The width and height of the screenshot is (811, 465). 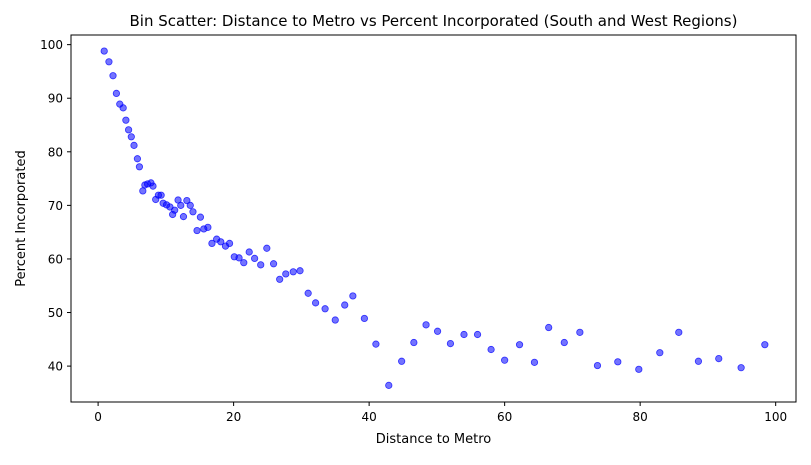 I want to click on x-axis-label: Distance to Metro, so click(x=434, y=439).